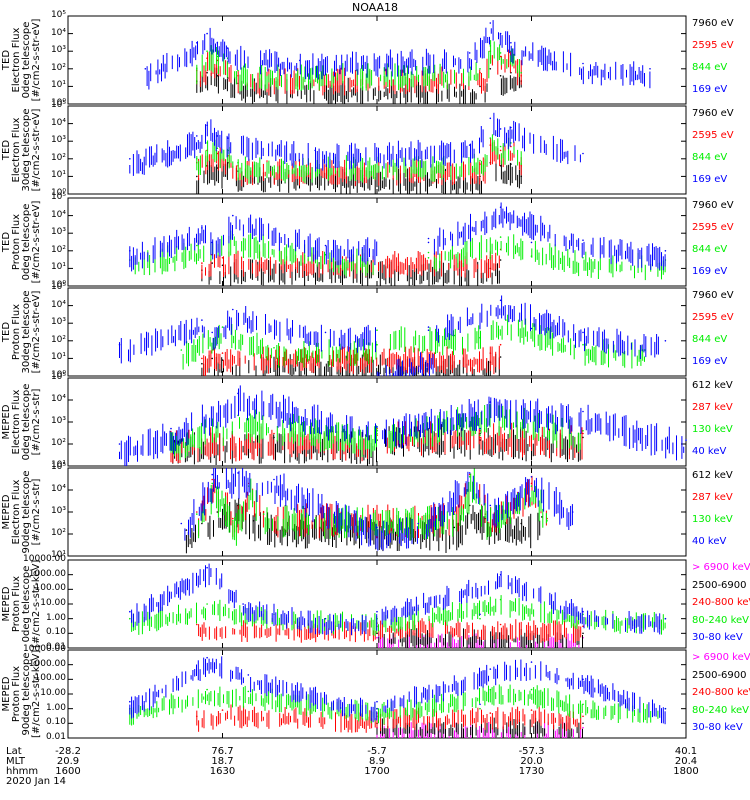  Describe the element at coordinates (398, 599) in the screenshot. I see `series-30-80-kev` at that location.